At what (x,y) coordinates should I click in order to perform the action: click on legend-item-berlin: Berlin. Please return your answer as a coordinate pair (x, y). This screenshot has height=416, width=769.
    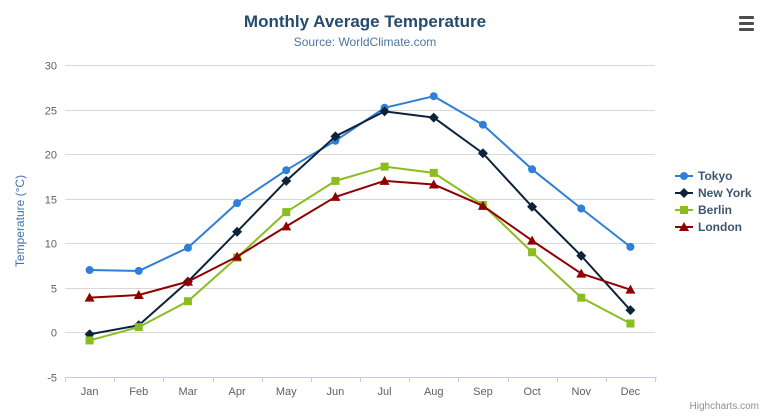
    Looking at the image, I should click on (713, 209).